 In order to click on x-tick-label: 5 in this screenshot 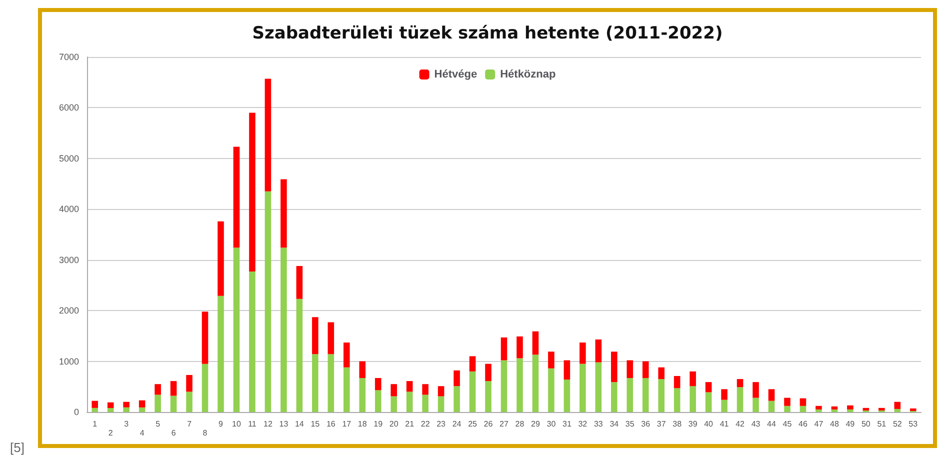, I will do `click(158, 424)`.